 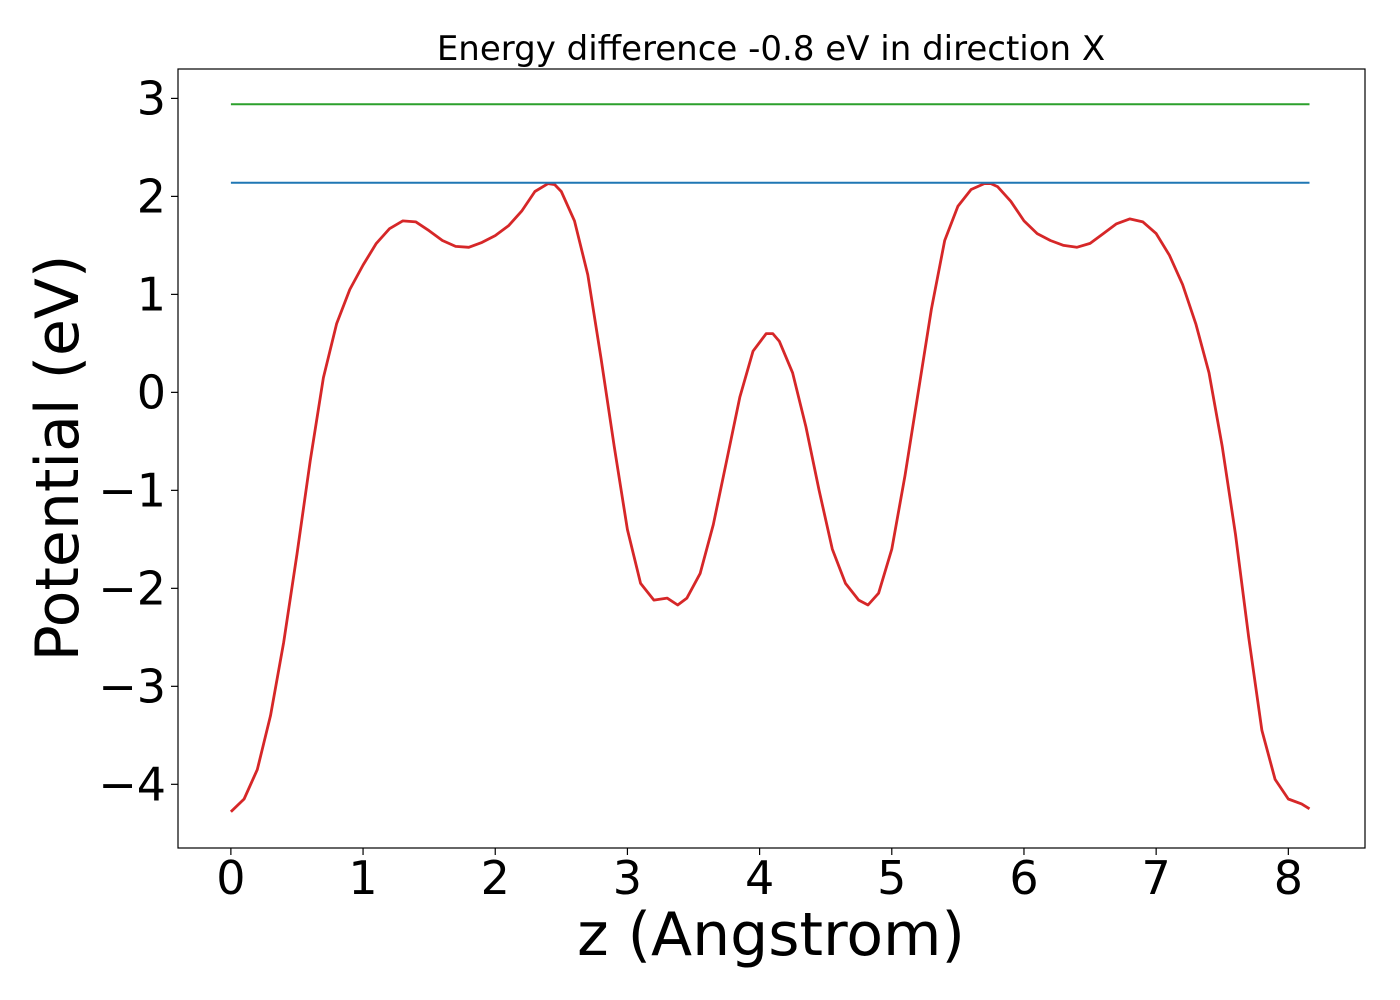 I want to click on y-axis-ticks: 3 2 1 0 −1 −2 −3 −4, so click(x=138, y=441).